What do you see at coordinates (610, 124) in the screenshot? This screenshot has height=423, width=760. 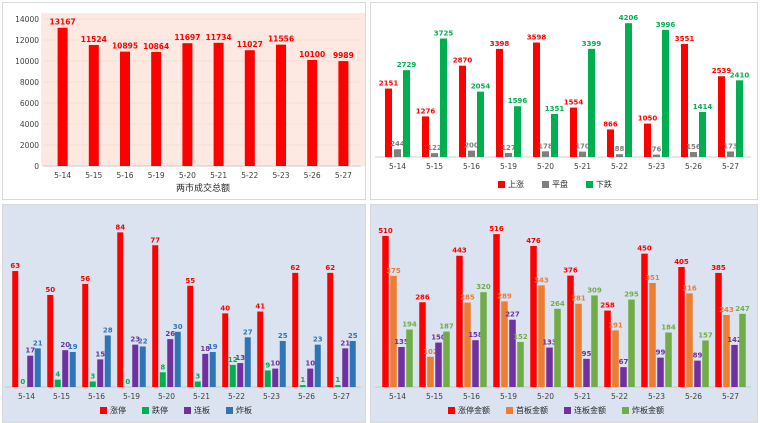 I see `data-label: 866` at bounding box center [610, 124].